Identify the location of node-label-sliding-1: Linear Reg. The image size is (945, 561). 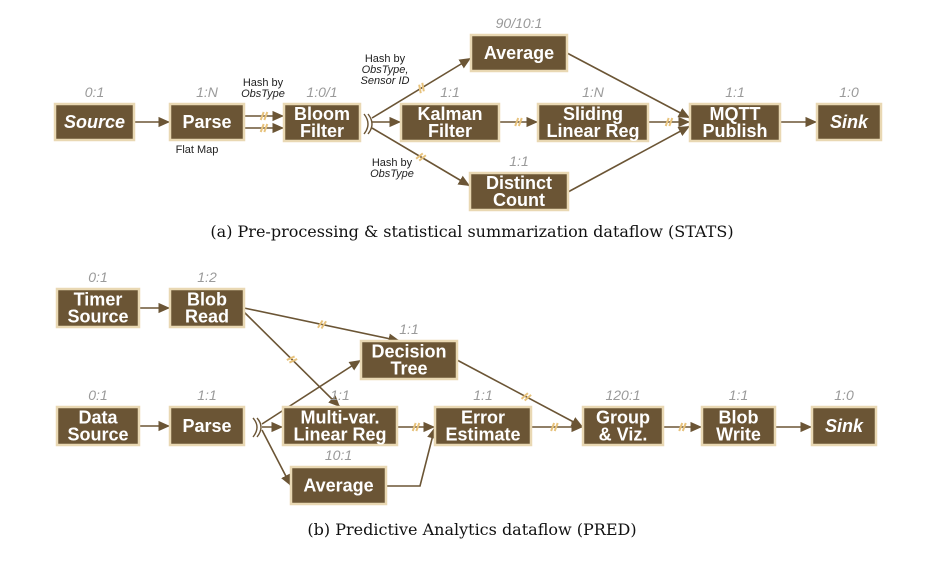
(592, 131).